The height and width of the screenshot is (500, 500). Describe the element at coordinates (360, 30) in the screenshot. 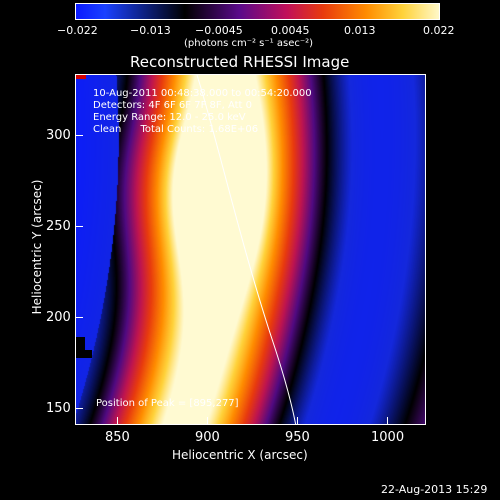

I see `colorbar-tick-label: 0.013` at that location.